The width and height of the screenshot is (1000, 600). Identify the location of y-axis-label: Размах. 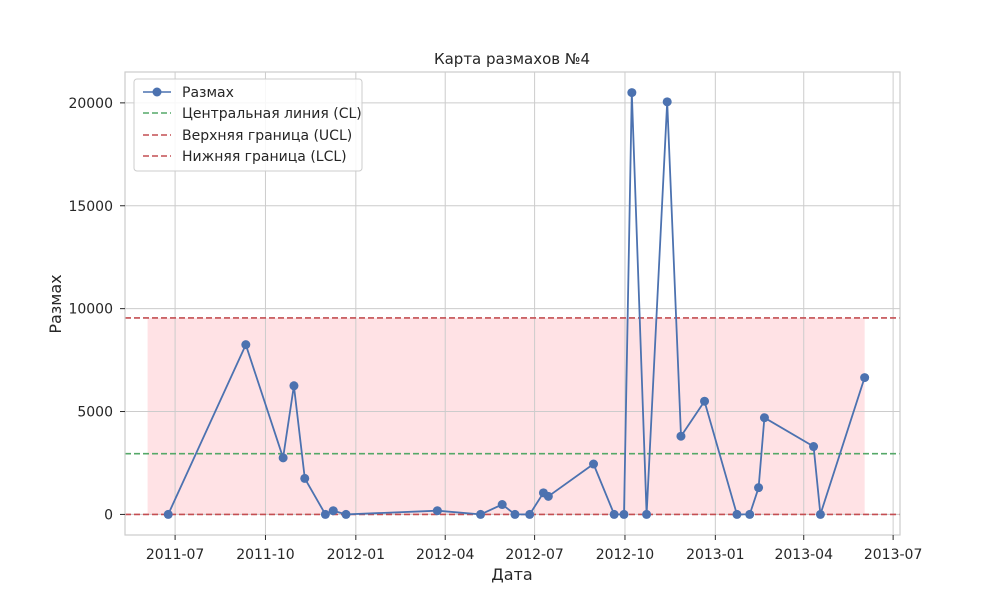
(55, 303).